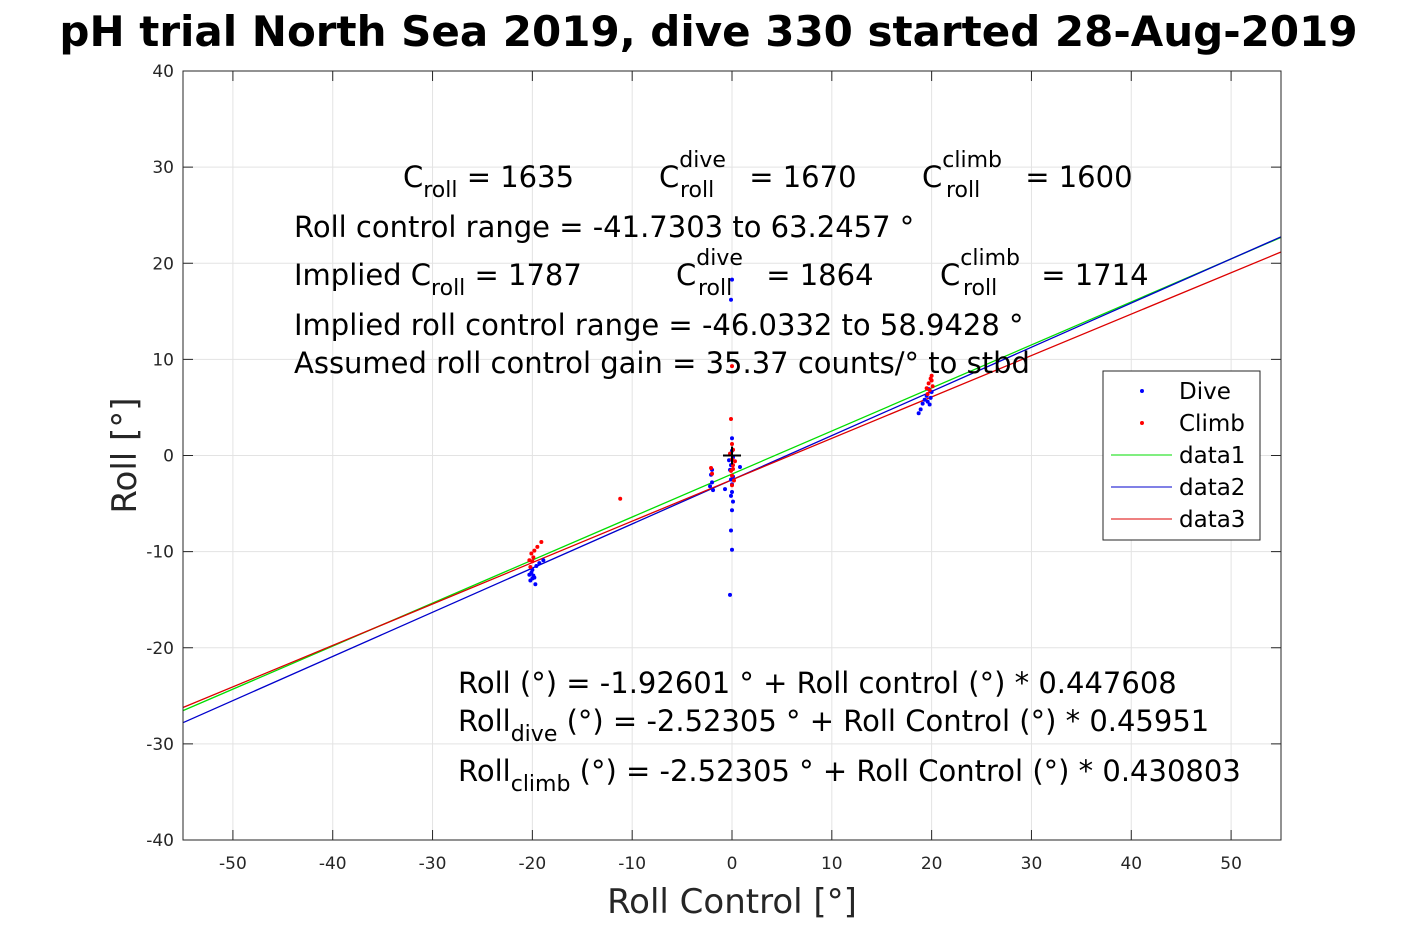  Describe the element at coordinates (438, 279) in the screenshot. I see `annotation-implied-c-roll: Implied Croll = 1787` at that location.